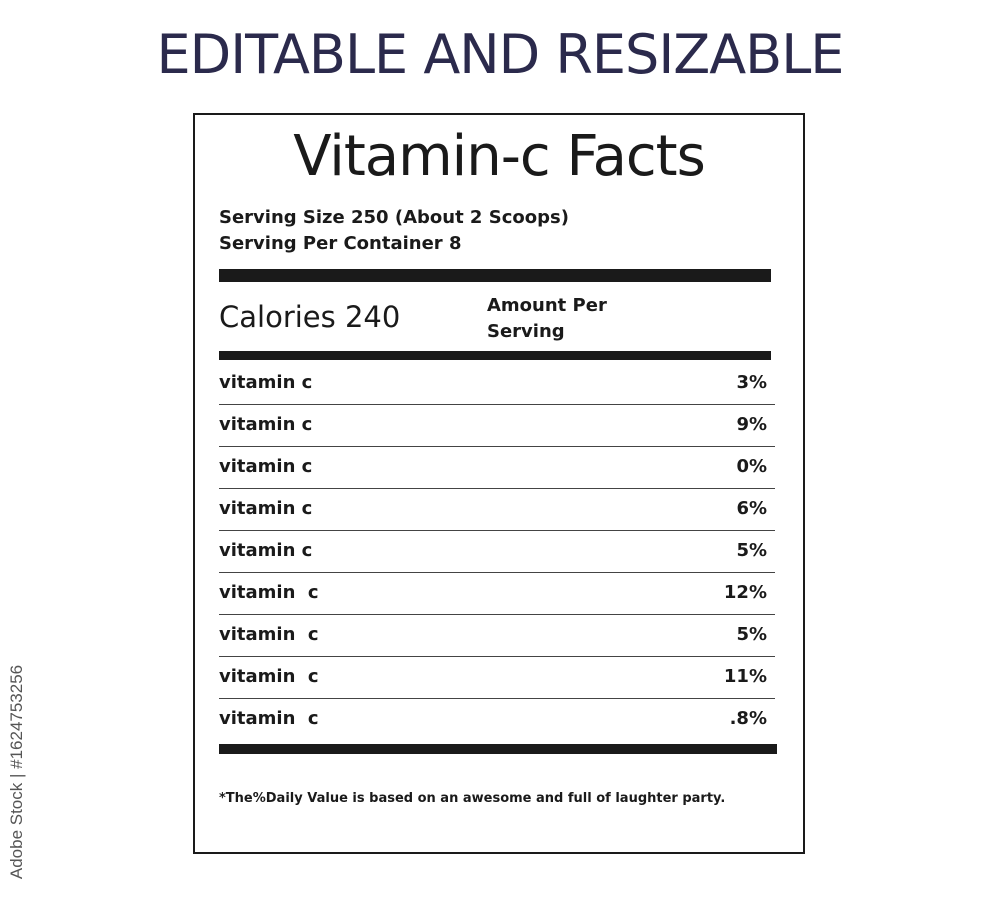 This screenshot has width=1000, height=900. Describe the element at coordinates (751, 466) in the screenshot. I see `nutrient-value: 0%` at that location.